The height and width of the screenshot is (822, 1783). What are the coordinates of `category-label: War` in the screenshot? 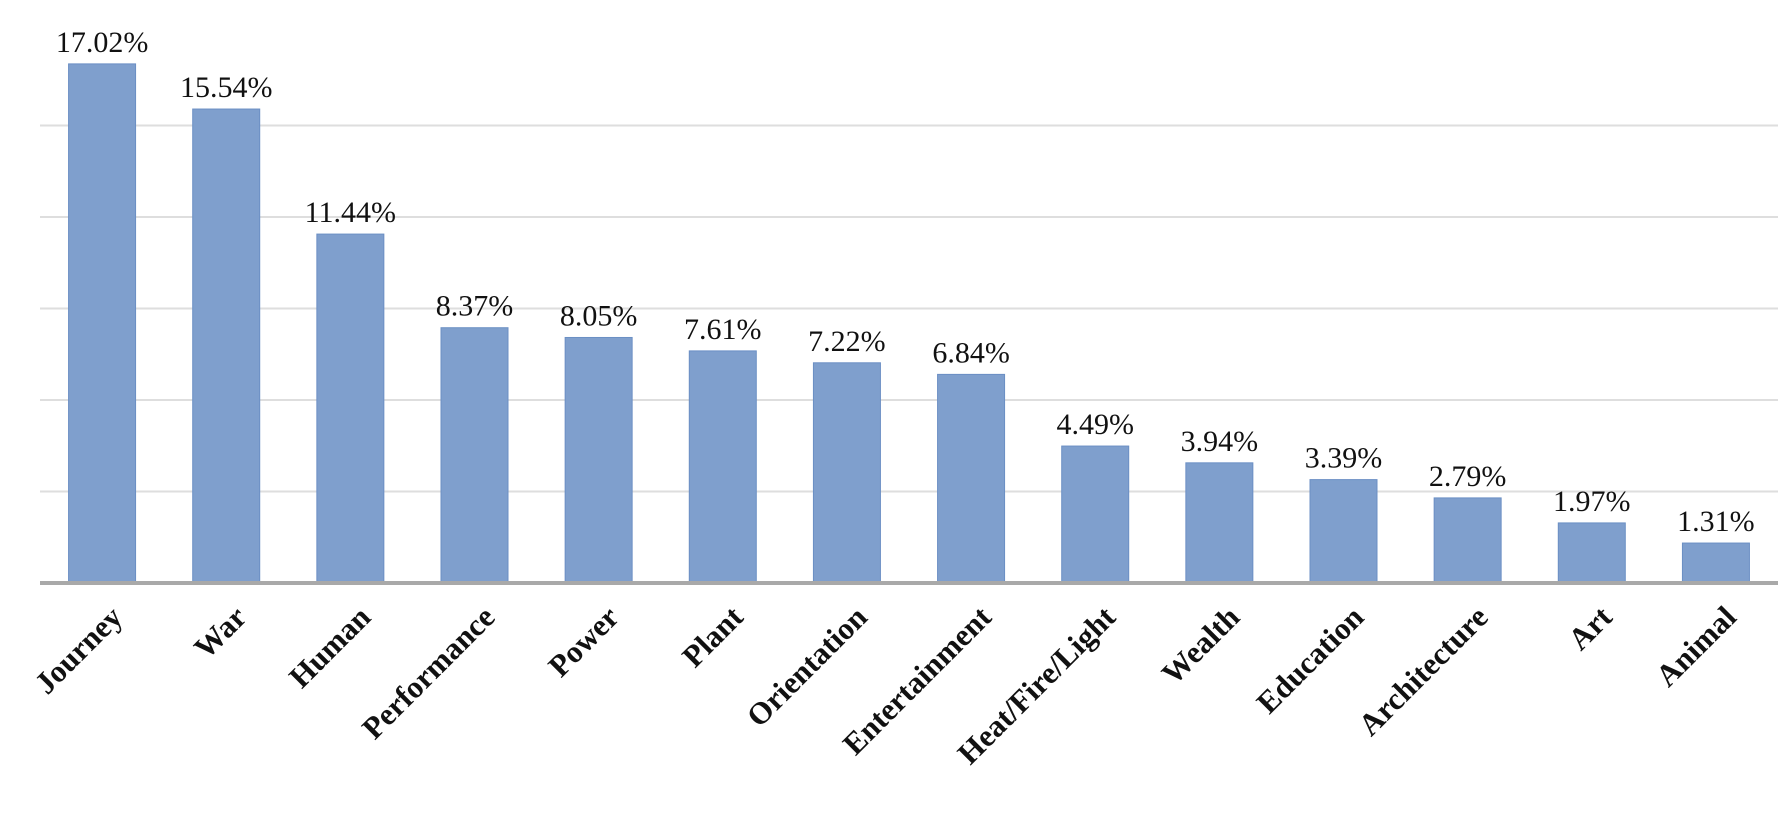 It's located at (220, 632).